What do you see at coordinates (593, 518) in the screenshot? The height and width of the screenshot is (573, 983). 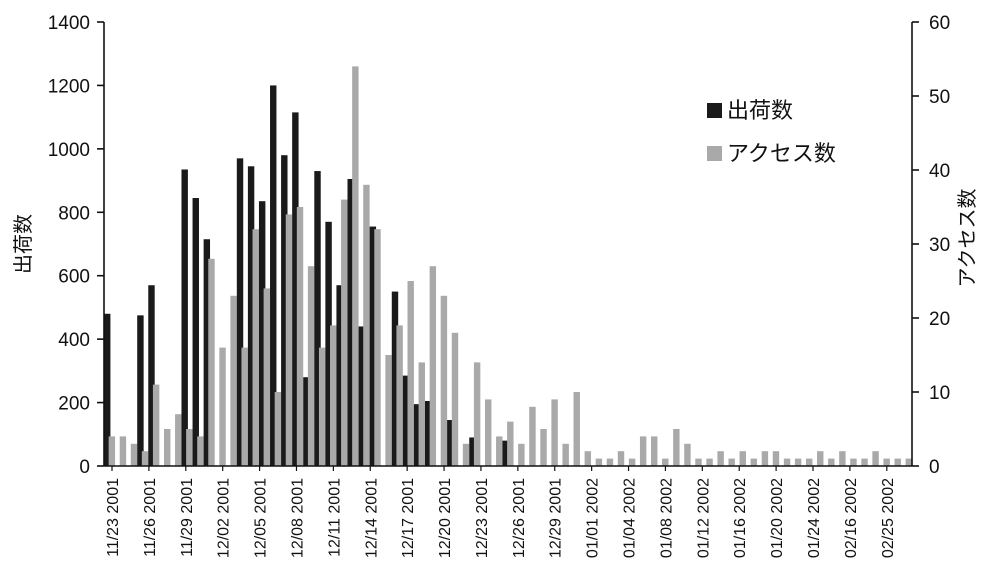 I see `x-tick-label: 01/01 2002` at bounding box center [593, 518].